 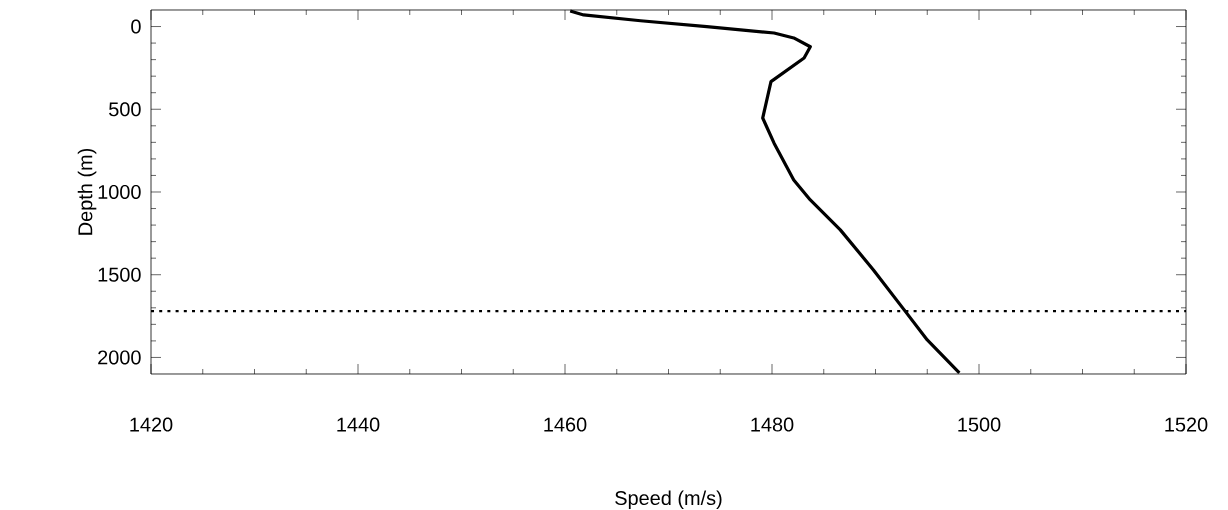 I want to click on y-tick-label: 1000, so click(x=119, y=192).